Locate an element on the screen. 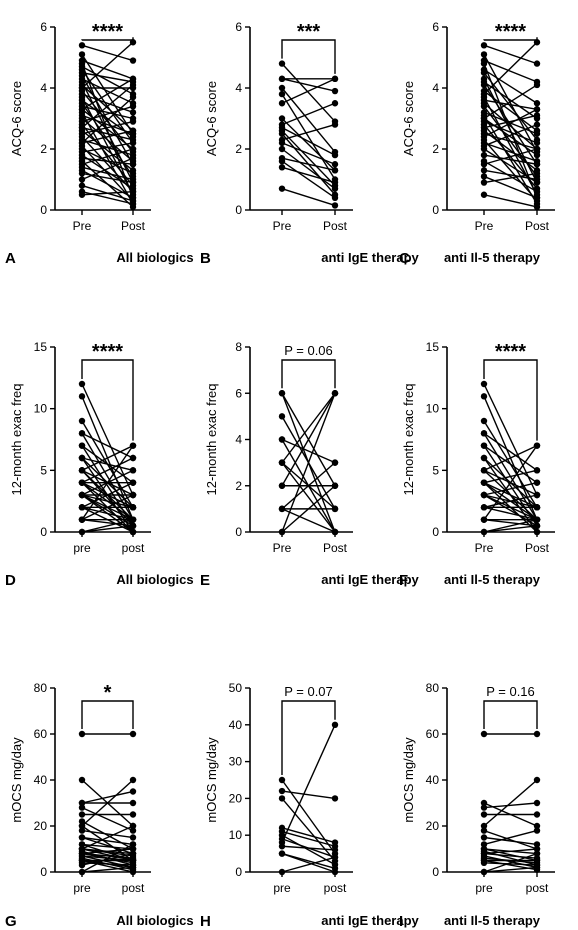 The height and width of the screenshot is (930, 578). x-tick-label-pre: Pre is located at coordinates (82, 226).